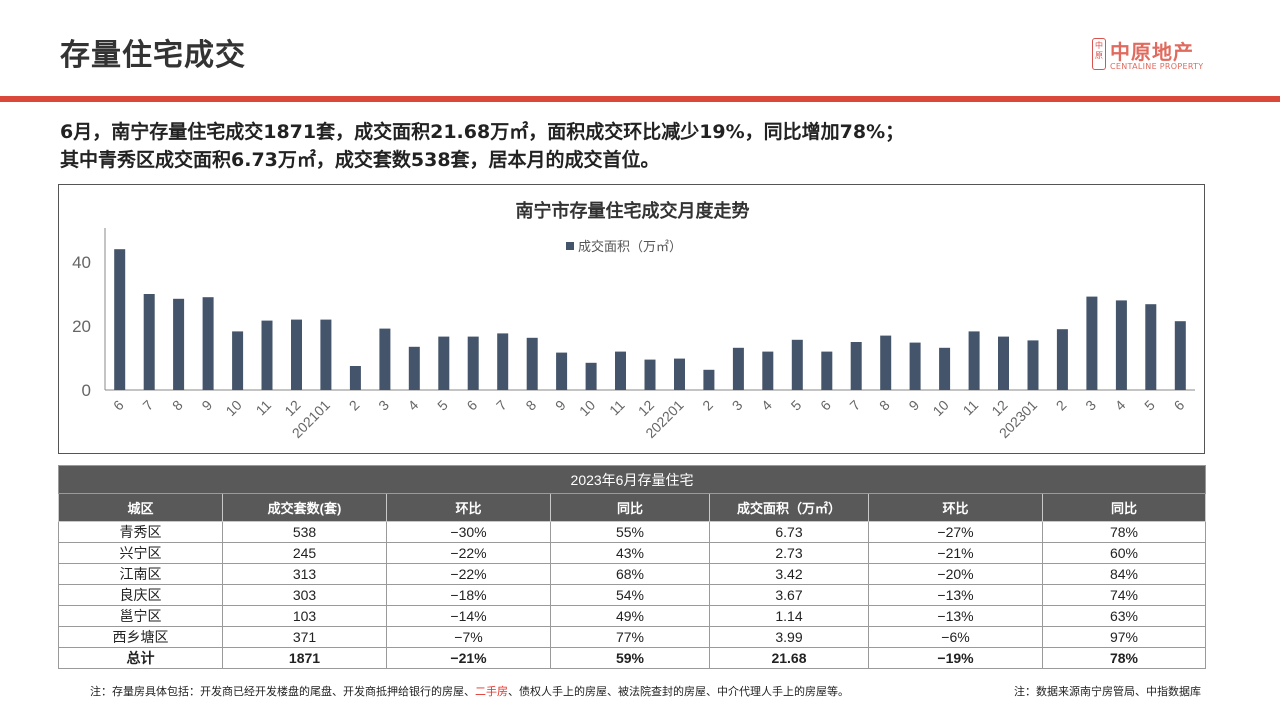  Describe the element at coordinates (491, 691) in the screenshot. I see `footnote-highlight: 二手房` at that location.